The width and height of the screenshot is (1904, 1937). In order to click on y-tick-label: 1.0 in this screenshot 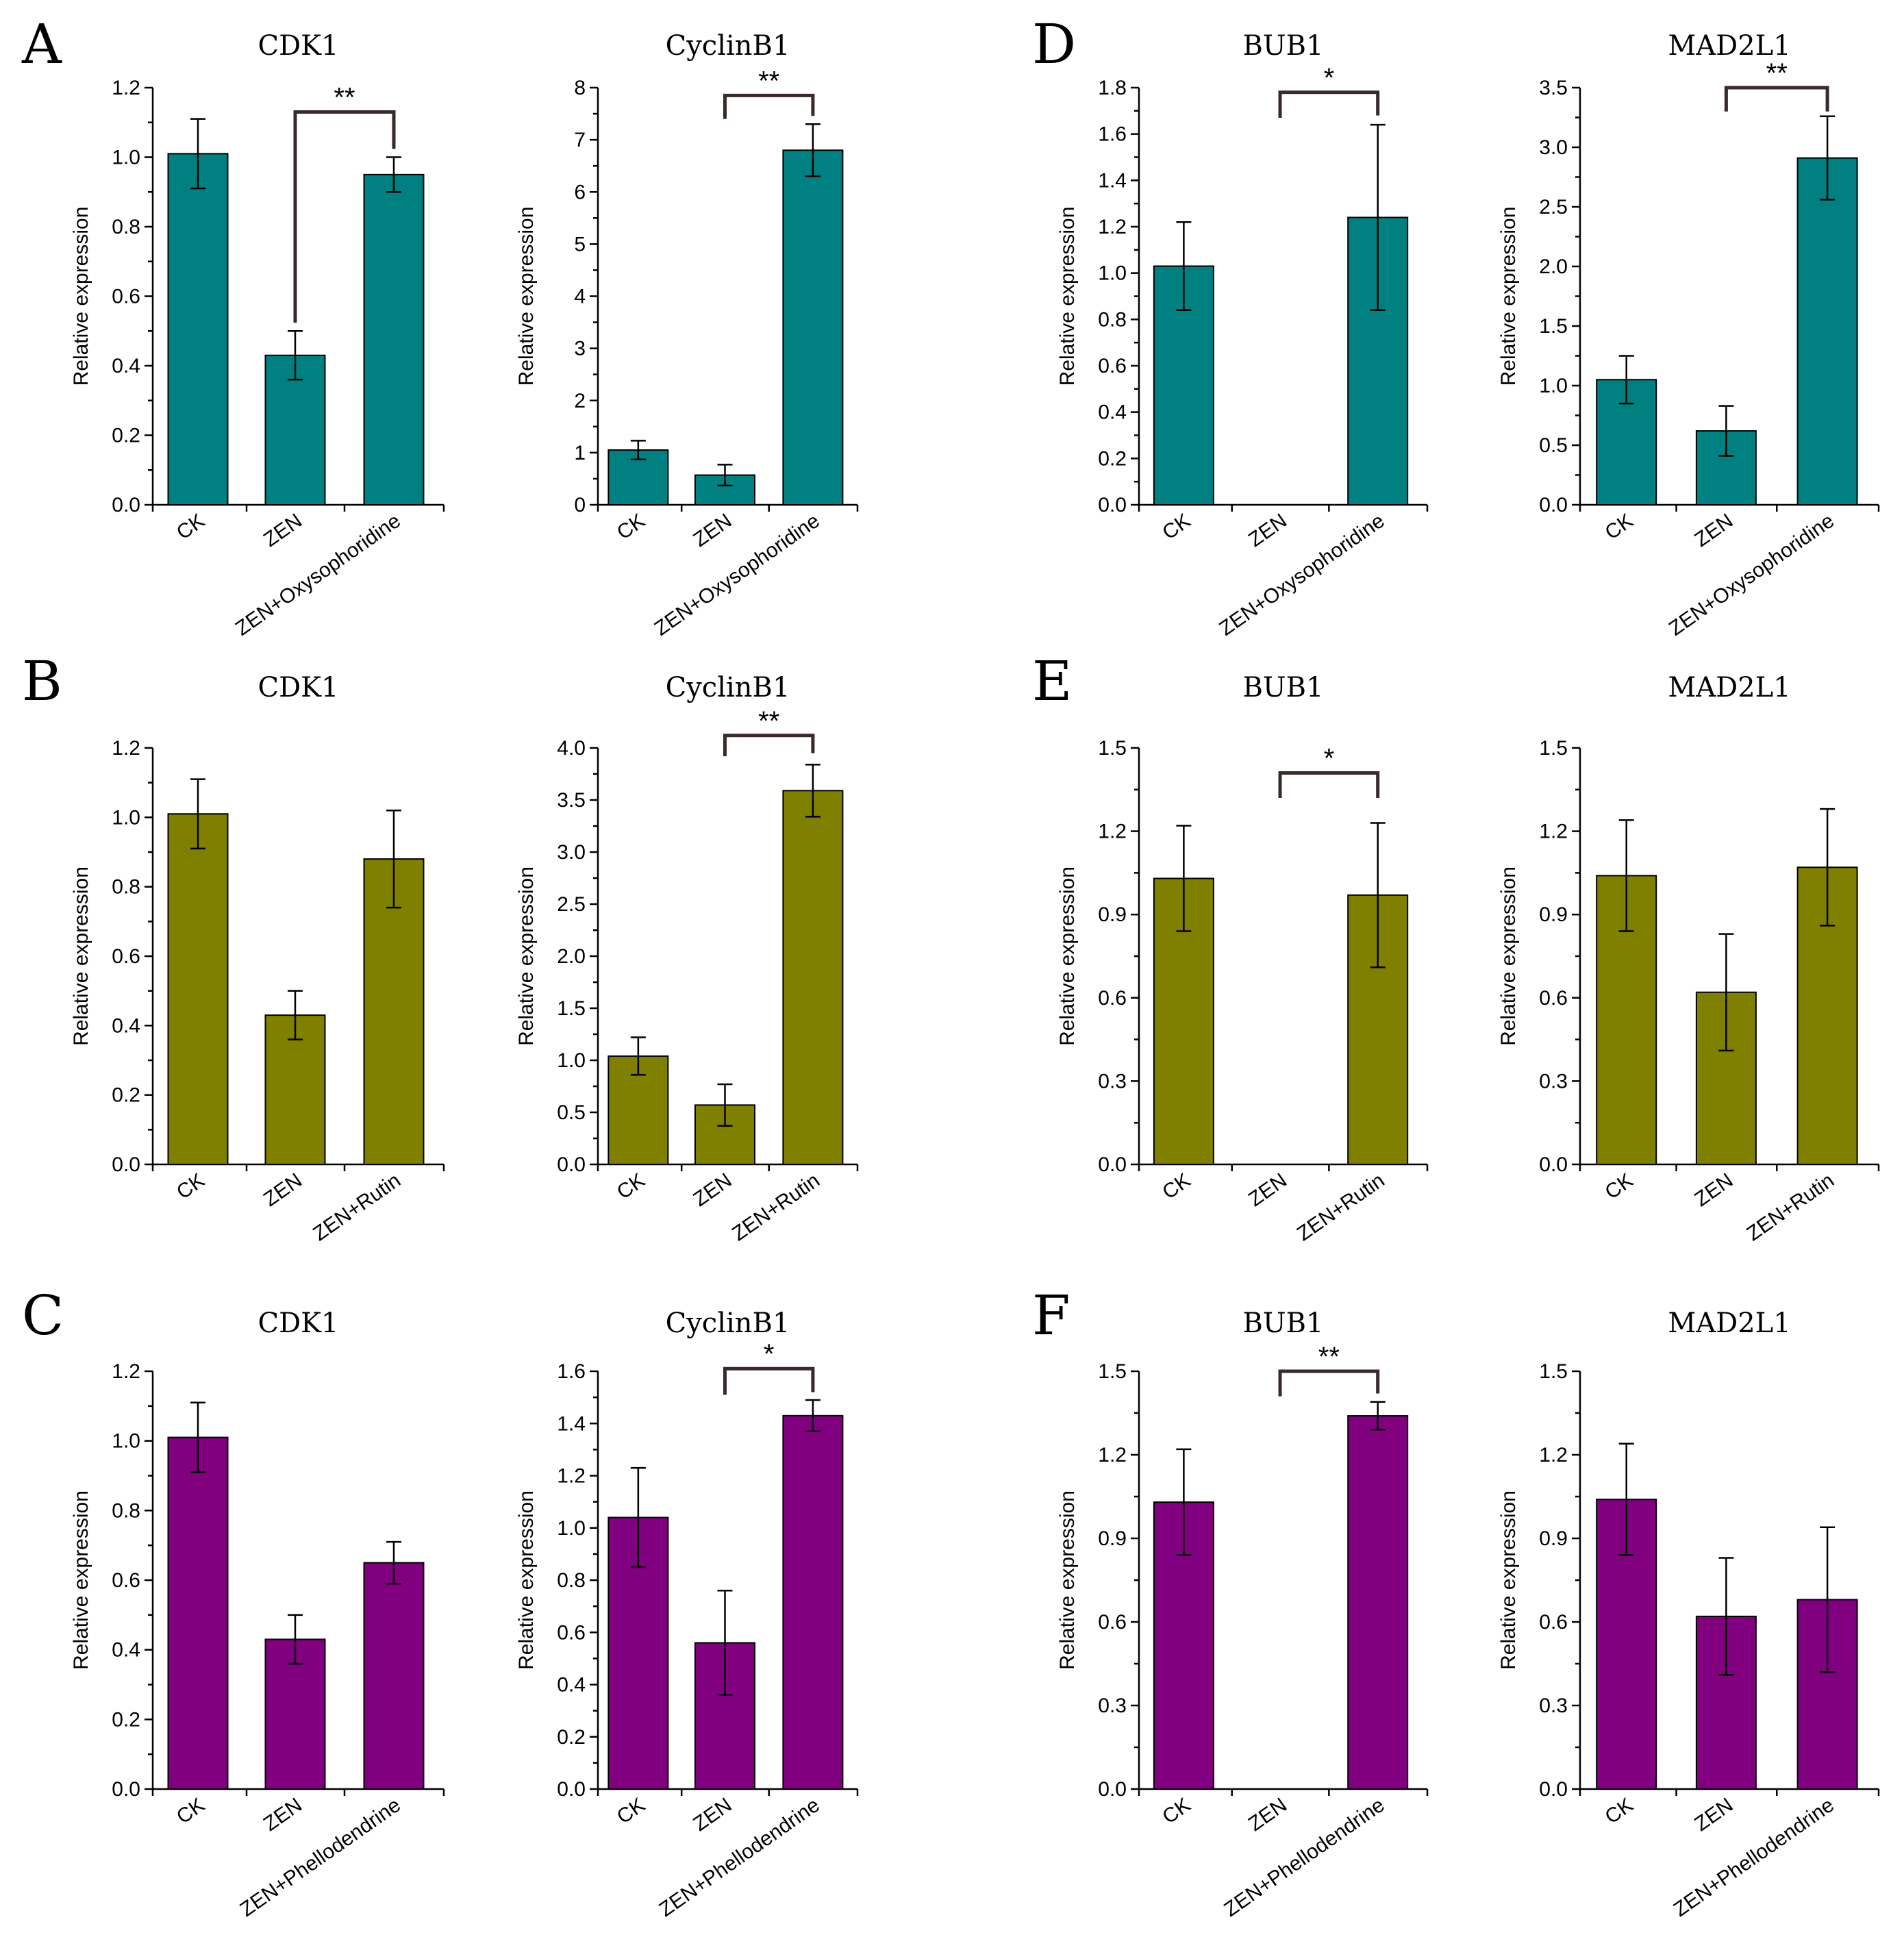, I will do `click(126, 1441)`.